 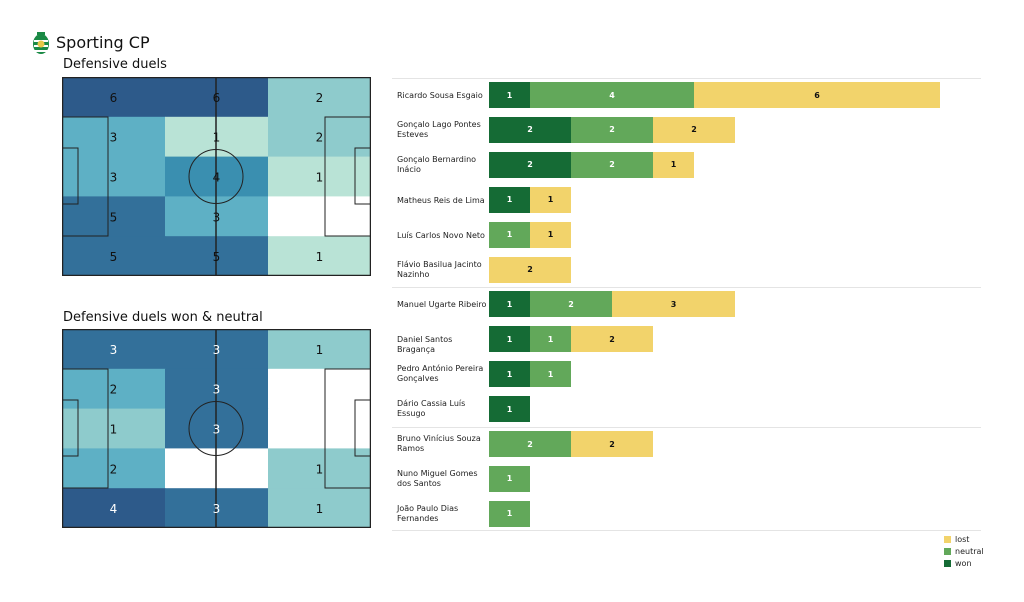 What do you see at coordinates (947, 551) in the screenshot?
I see `legend-swatch-neutral` at bounding box center [947, 551].